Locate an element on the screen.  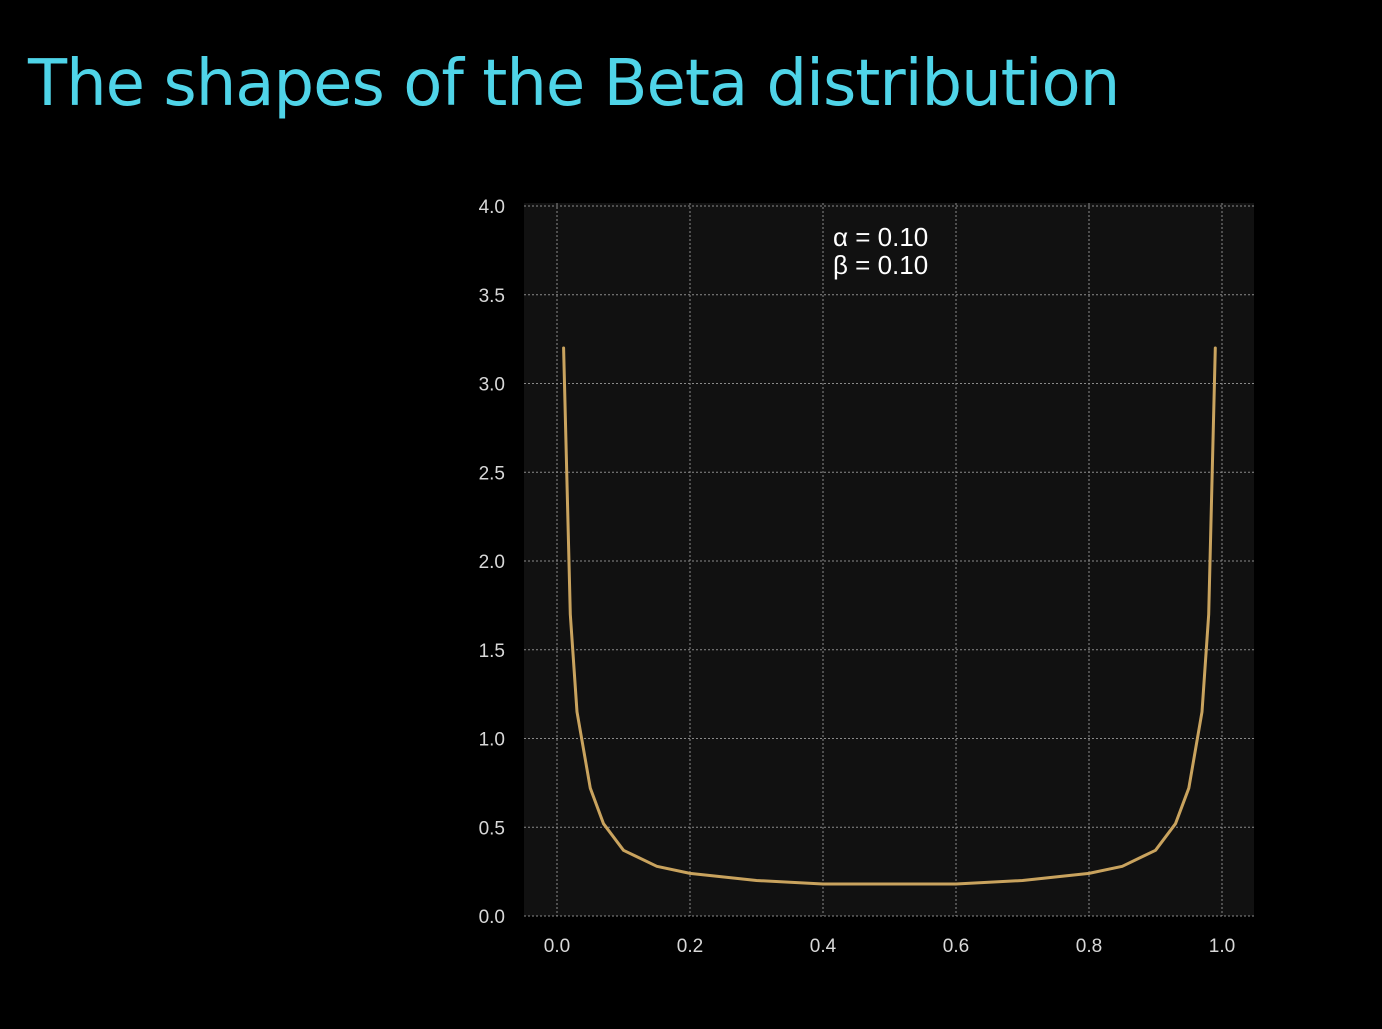
x-tick-label: 1.0 is located at coordinates (1222, 946).